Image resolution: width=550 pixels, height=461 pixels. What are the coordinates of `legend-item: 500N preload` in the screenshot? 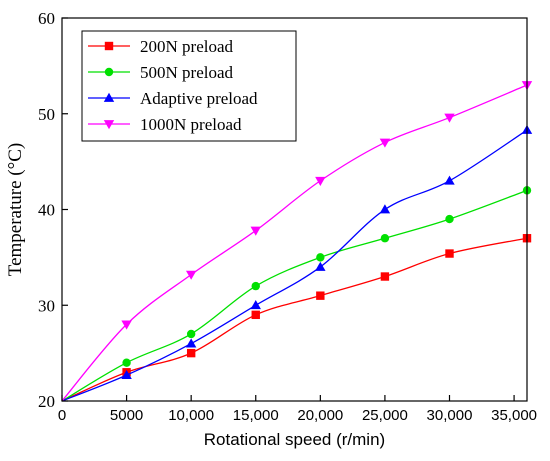 It's located at (161, 72).